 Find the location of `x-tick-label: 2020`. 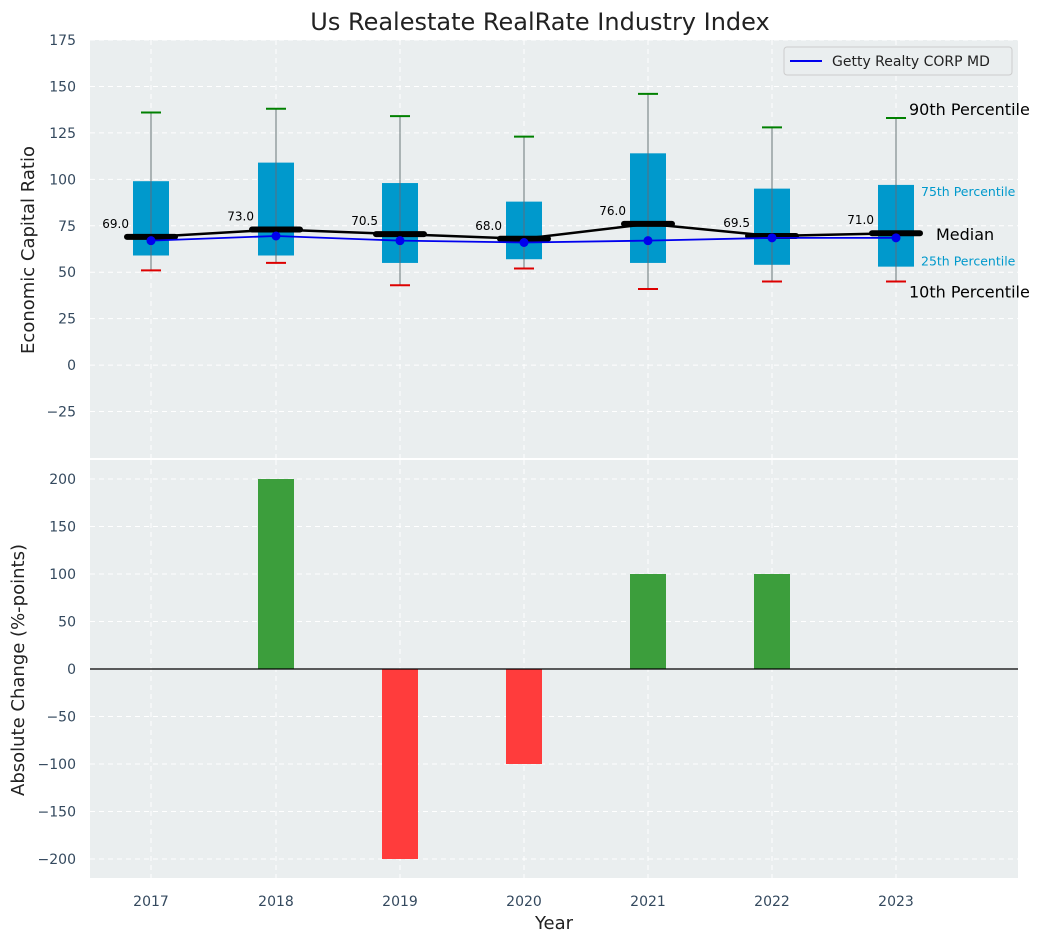

x-tick-label: 2020 is located at coordinates (524, 902).